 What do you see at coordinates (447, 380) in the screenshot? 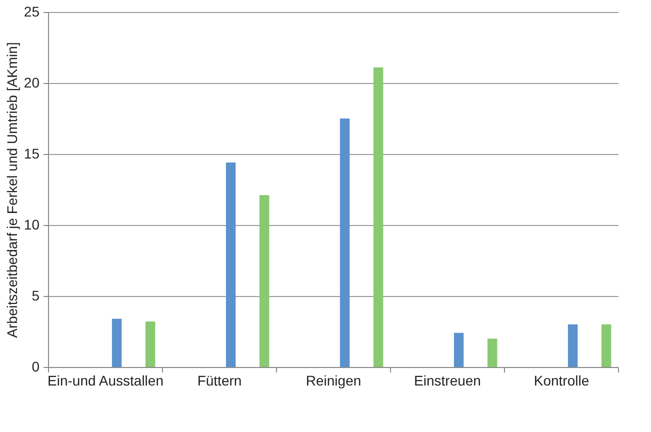
I see `x-tick-label: Einstreuen` at bounding box center [447, 380].